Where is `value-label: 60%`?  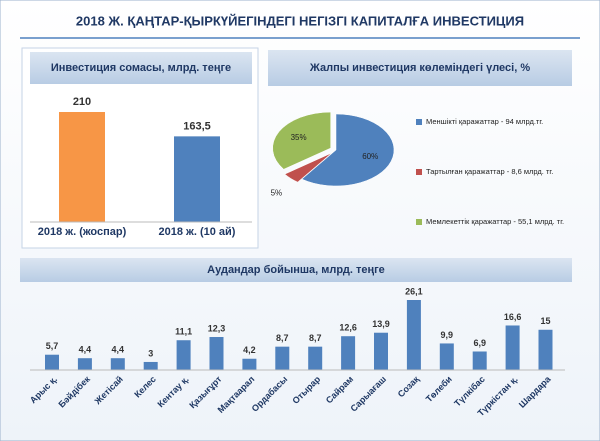 value-label: 60% is located at coordinates (370, 156).